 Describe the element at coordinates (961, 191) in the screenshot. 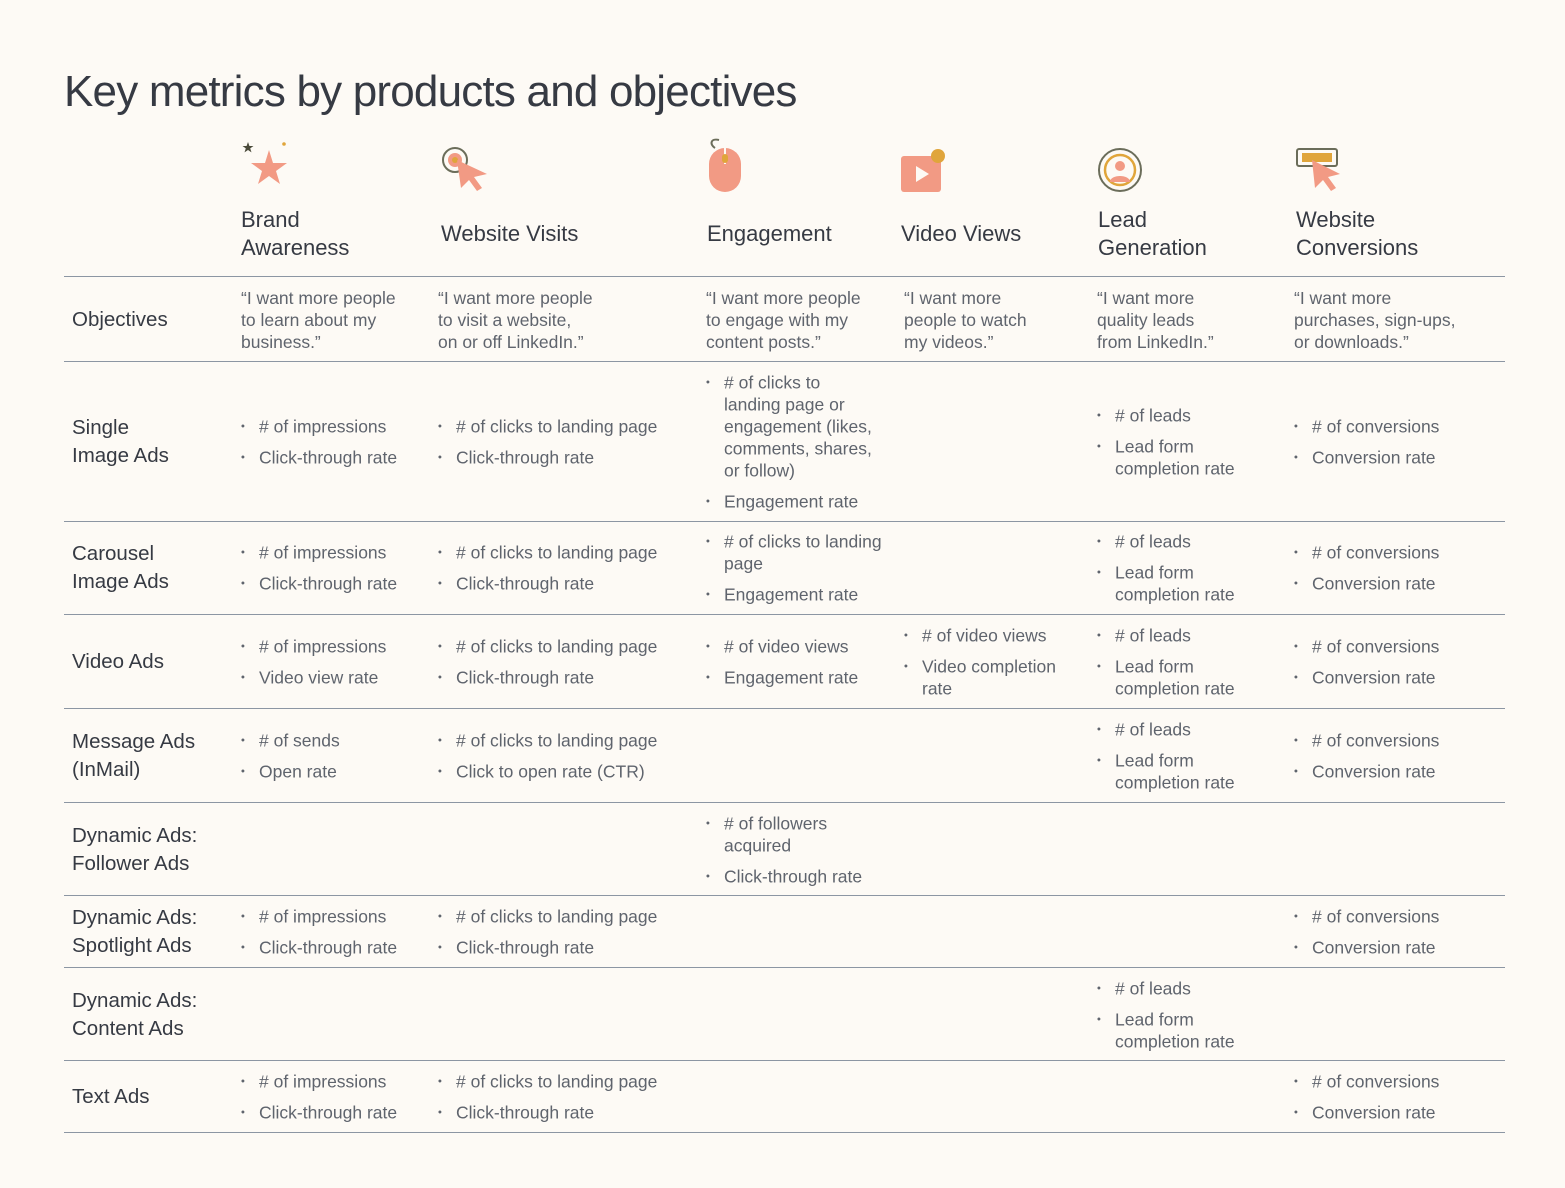

I see `column-header-video-views: Video Views` at that location.